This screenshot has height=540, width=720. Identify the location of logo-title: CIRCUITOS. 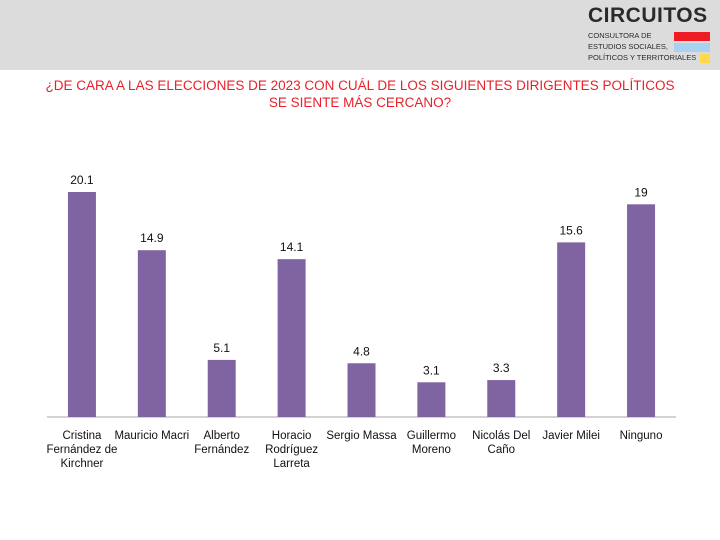
(648, 15).